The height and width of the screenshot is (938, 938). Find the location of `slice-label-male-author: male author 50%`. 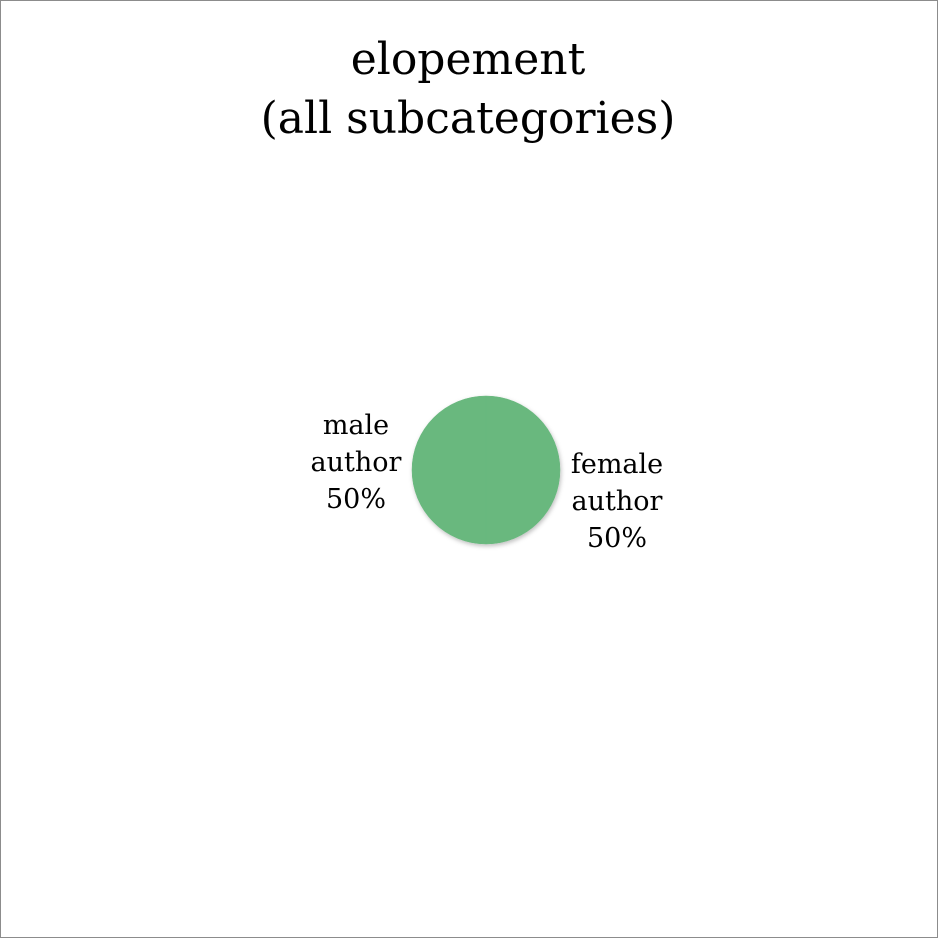

slice-label-male-author: male author 50% is located at coordinates (356, 462).